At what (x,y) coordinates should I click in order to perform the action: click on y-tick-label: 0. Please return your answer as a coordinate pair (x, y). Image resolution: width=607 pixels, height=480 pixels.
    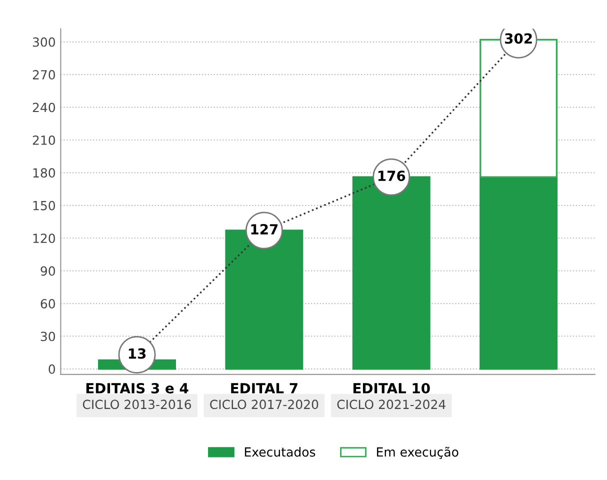
    Looking at the image, I should click on (52, 369).